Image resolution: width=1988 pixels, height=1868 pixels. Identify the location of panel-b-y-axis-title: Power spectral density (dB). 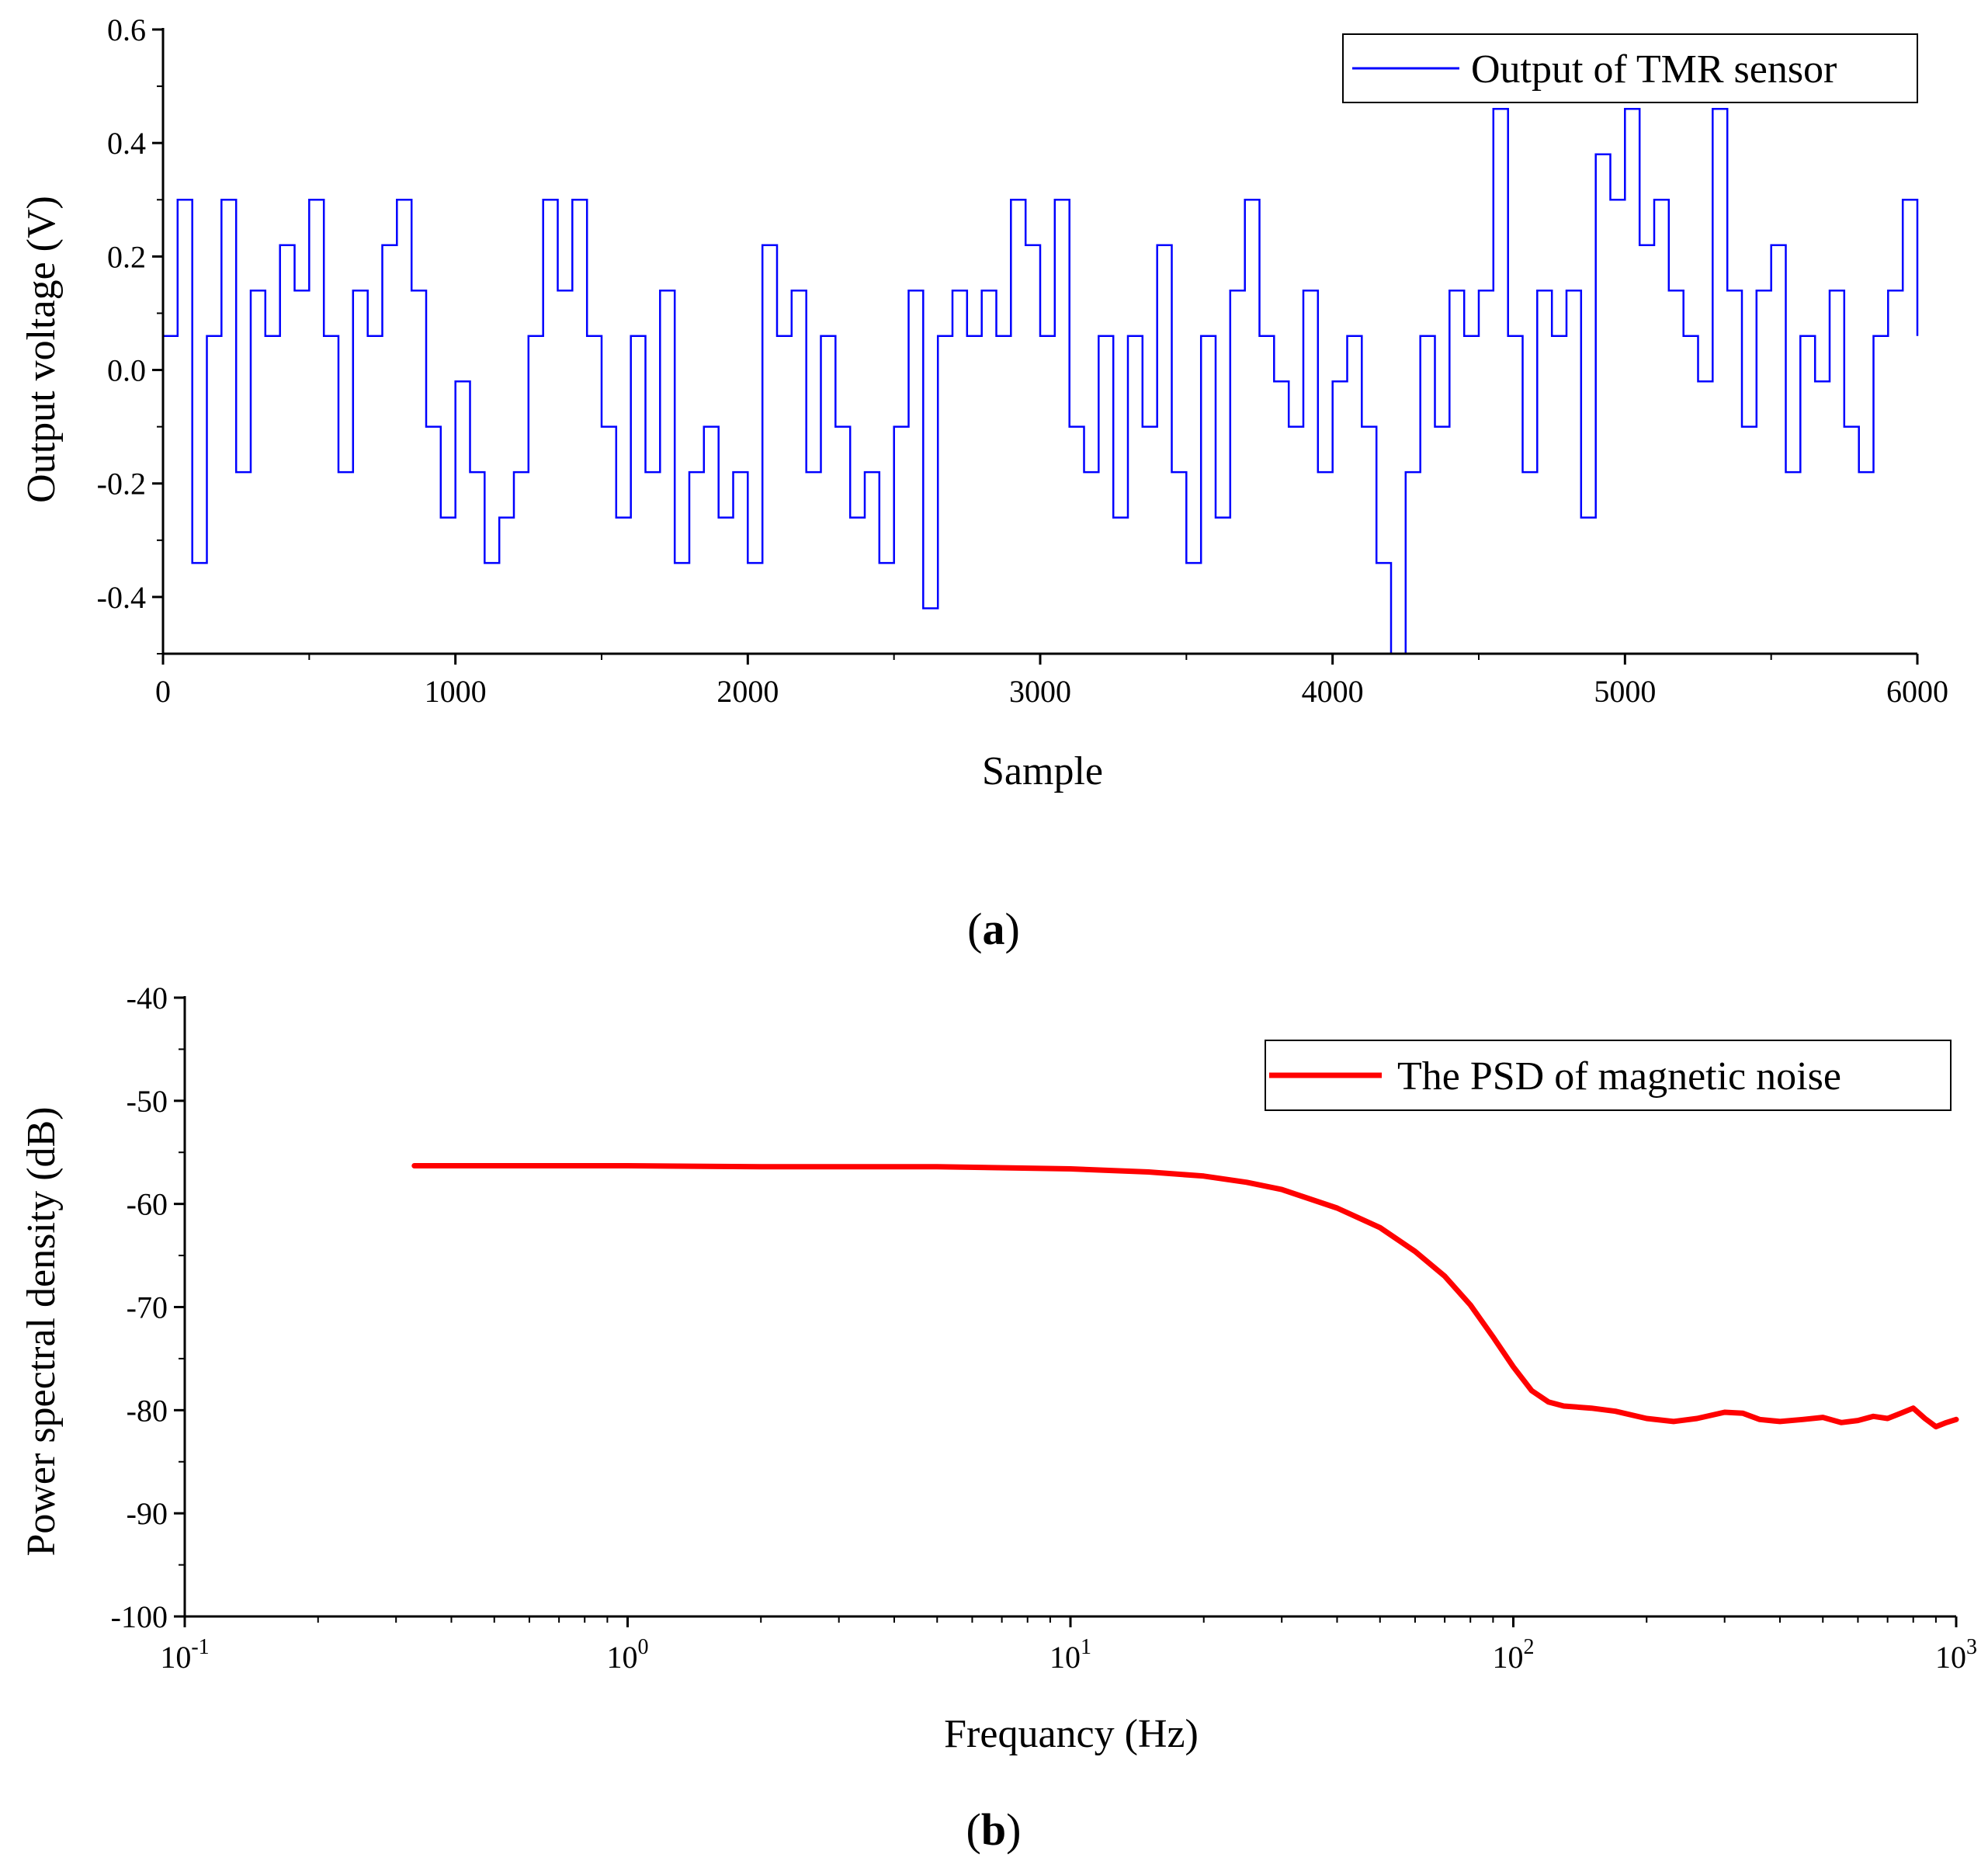
(41, 1331).